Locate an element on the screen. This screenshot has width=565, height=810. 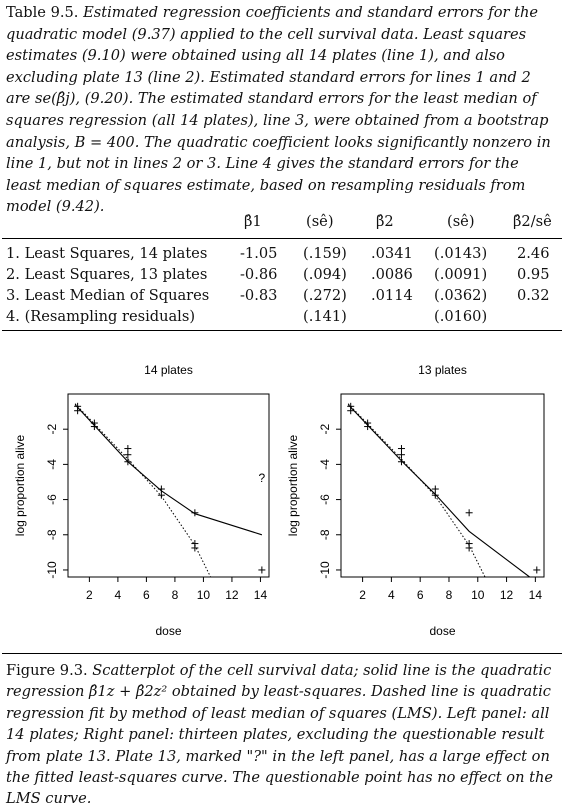
row-se2: (.0160) is located at coordinates (461, 316).